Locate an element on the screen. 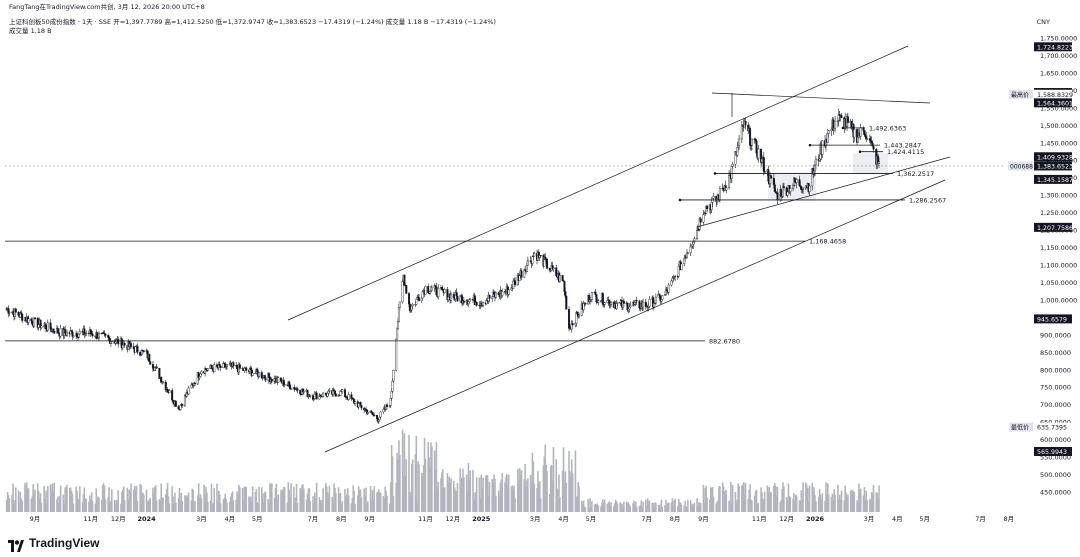 This screenshot has height=557, width=1080. horizontal-level-label: 1,286.2567 is located at coordinates (927, 200).